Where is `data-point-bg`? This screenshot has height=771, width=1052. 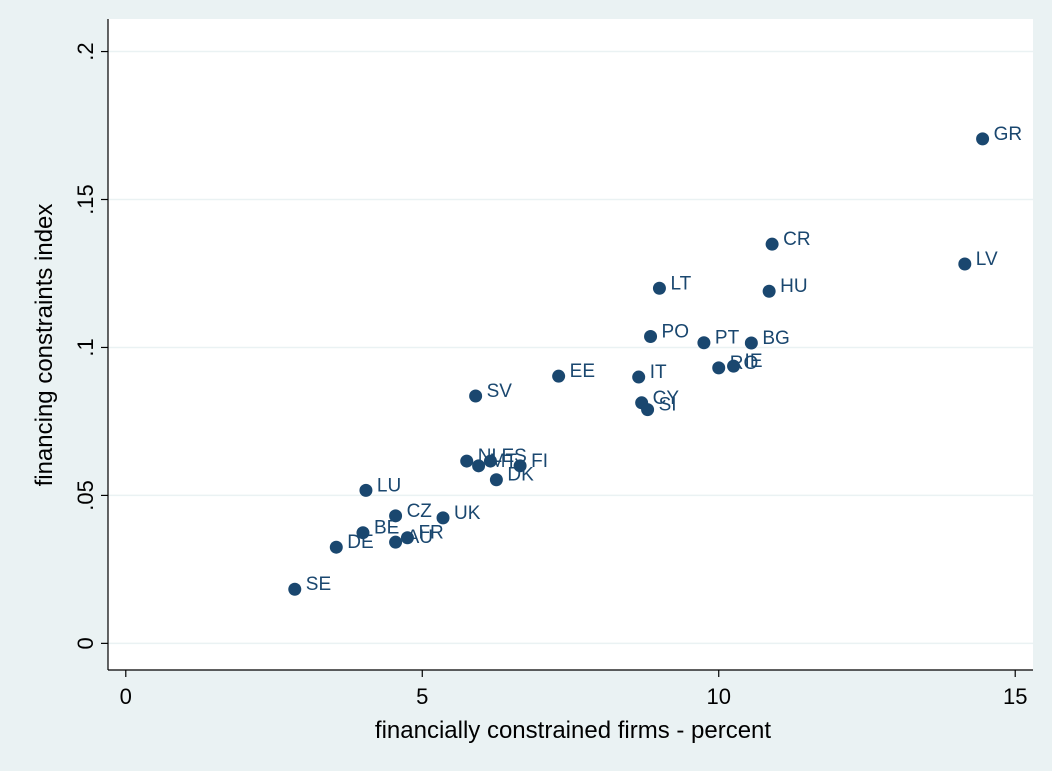
data-point-bg is located at coordinates (751, 343).